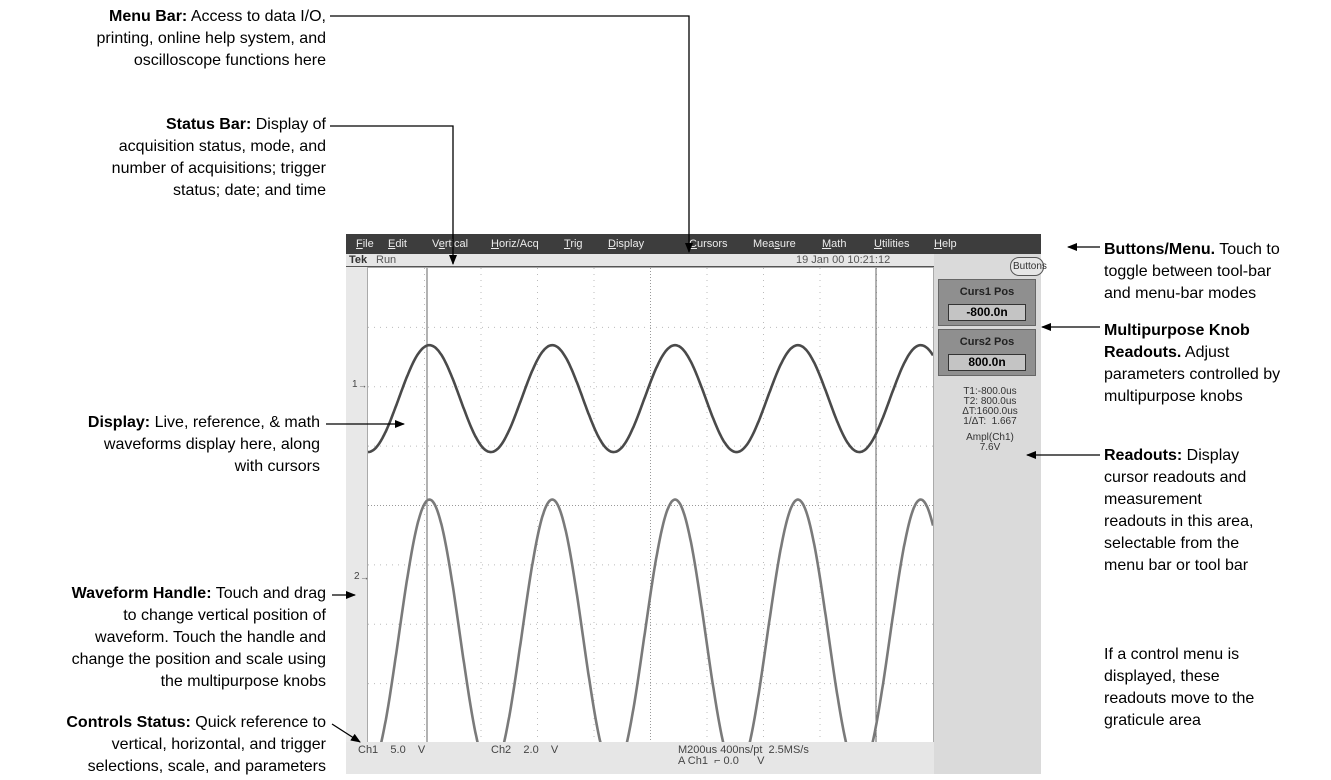 This screenshot has width=1331, height=780. I want to click on trigger-settings: A Ch1 ⌐ 0.0 V, so click(721, 761).